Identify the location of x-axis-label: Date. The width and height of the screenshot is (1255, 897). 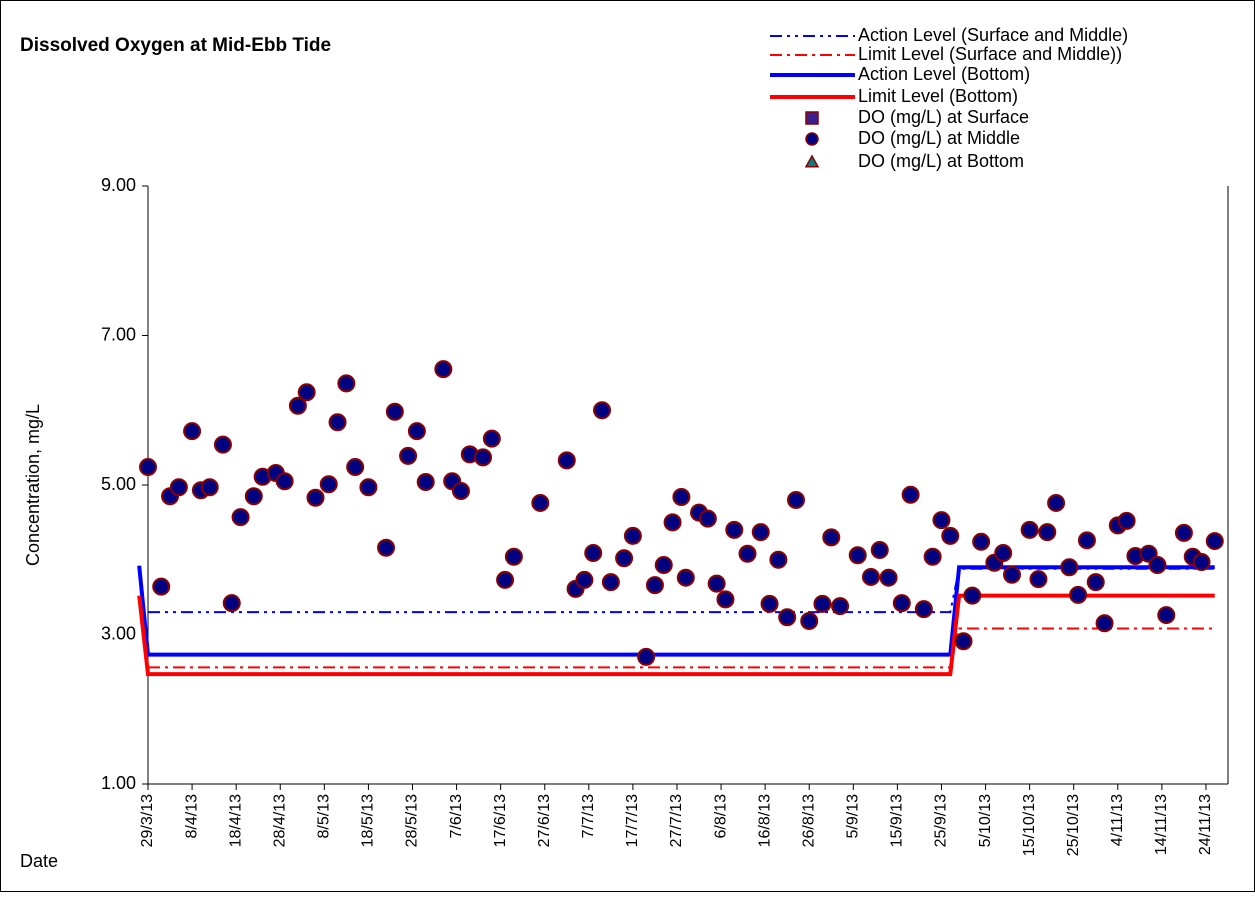
(39, 861).